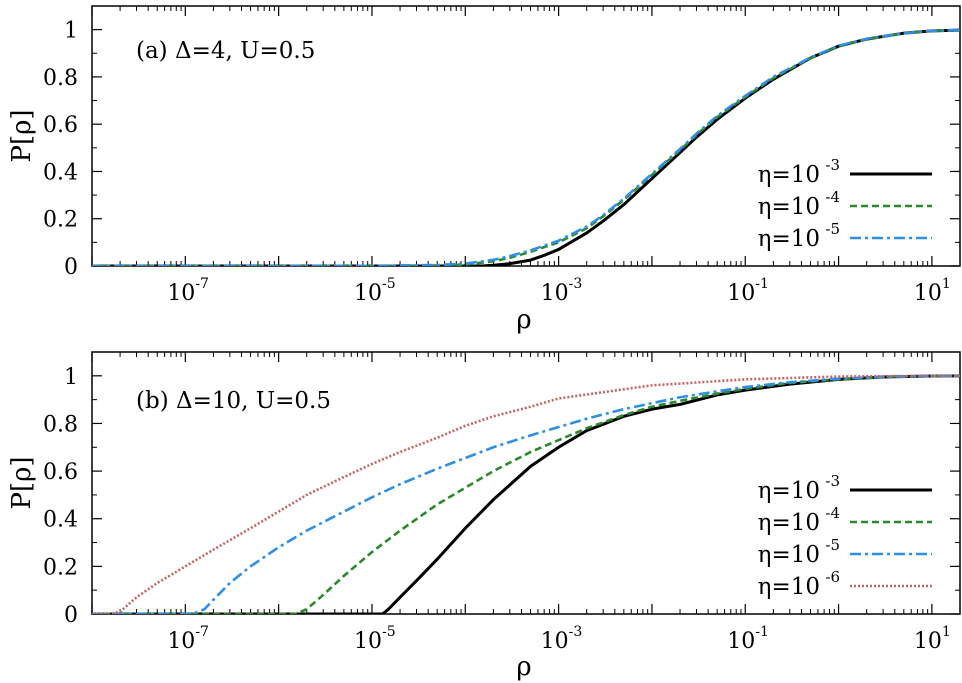 The width and height of the screenshot is (962, 683). Describe the element at coordinates (225, 51) in the screenshot. I see `panel-label: (a) Δ=4, U=0.5` at that location.